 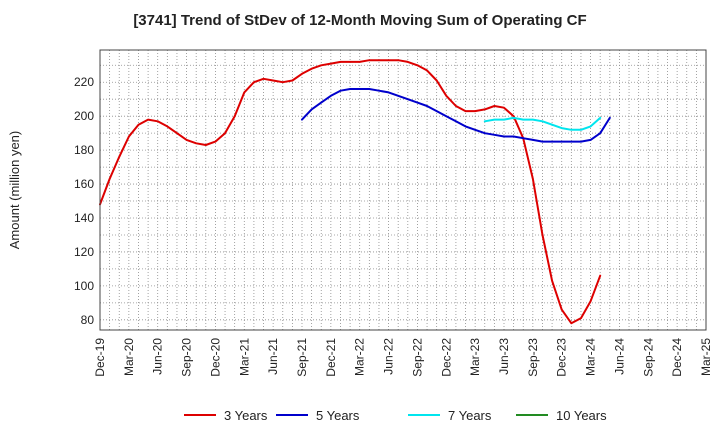 I want to click on x-tick-label: Dec-19, so click(x=100, y=357).